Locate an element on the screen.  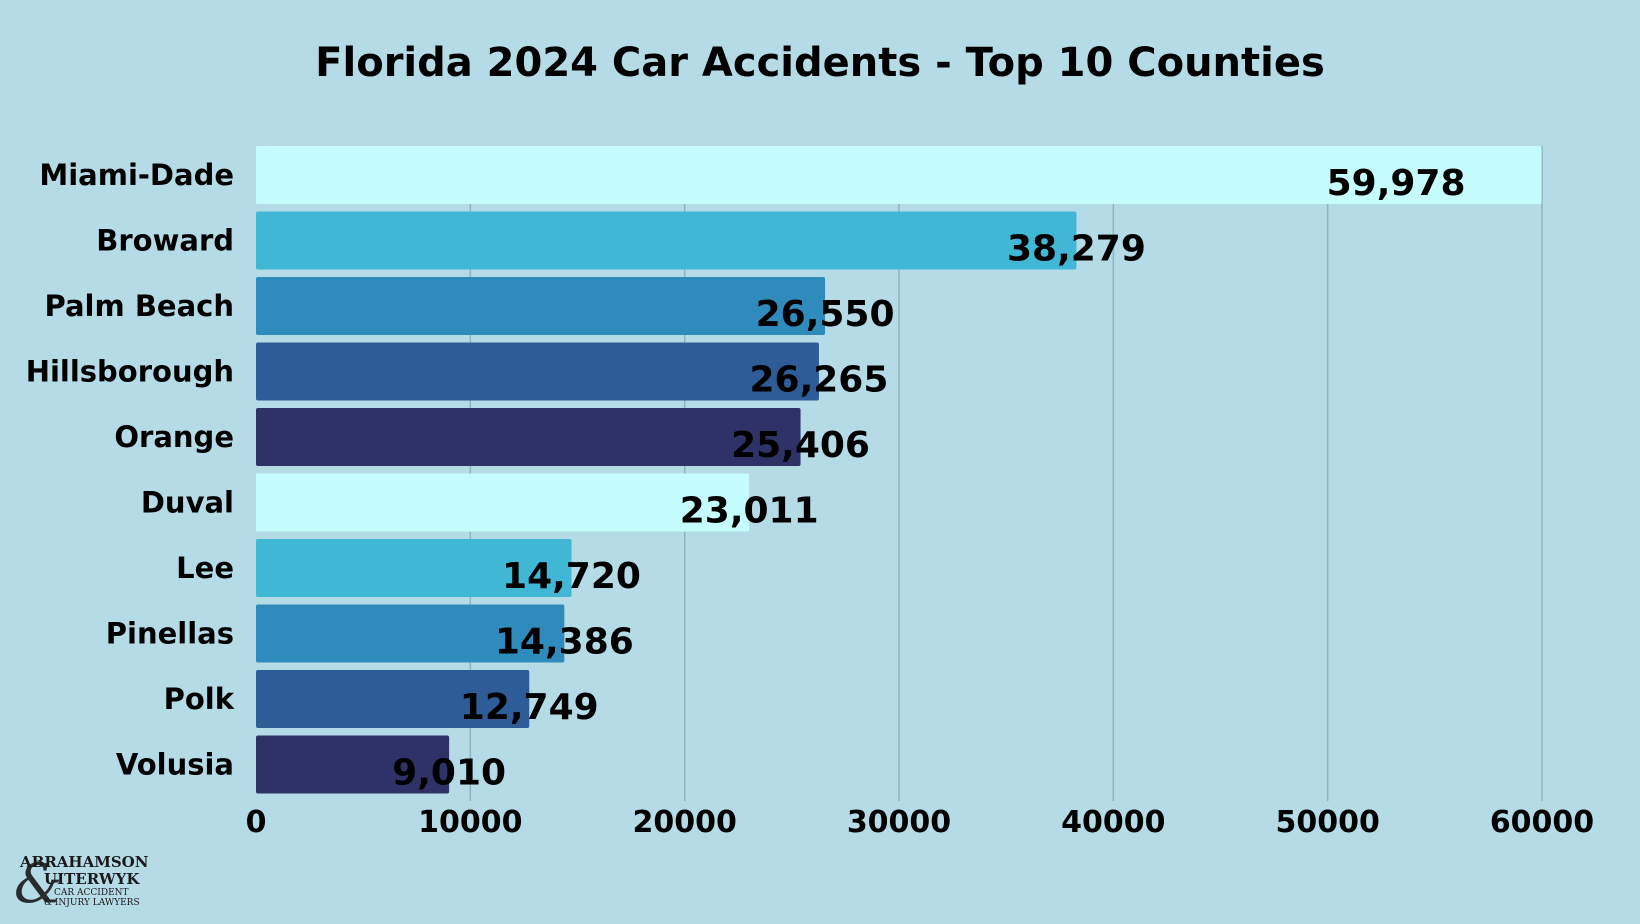
category-label: Orange is located at coordinates (174, 437).